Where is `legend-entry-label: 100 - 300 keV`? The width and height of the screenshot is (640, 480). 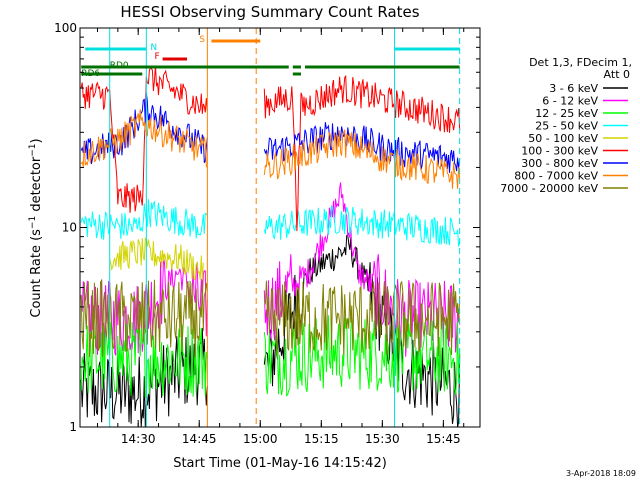
legend-entry-label: 100 - 300 keV is located at coordinates (559, 151).